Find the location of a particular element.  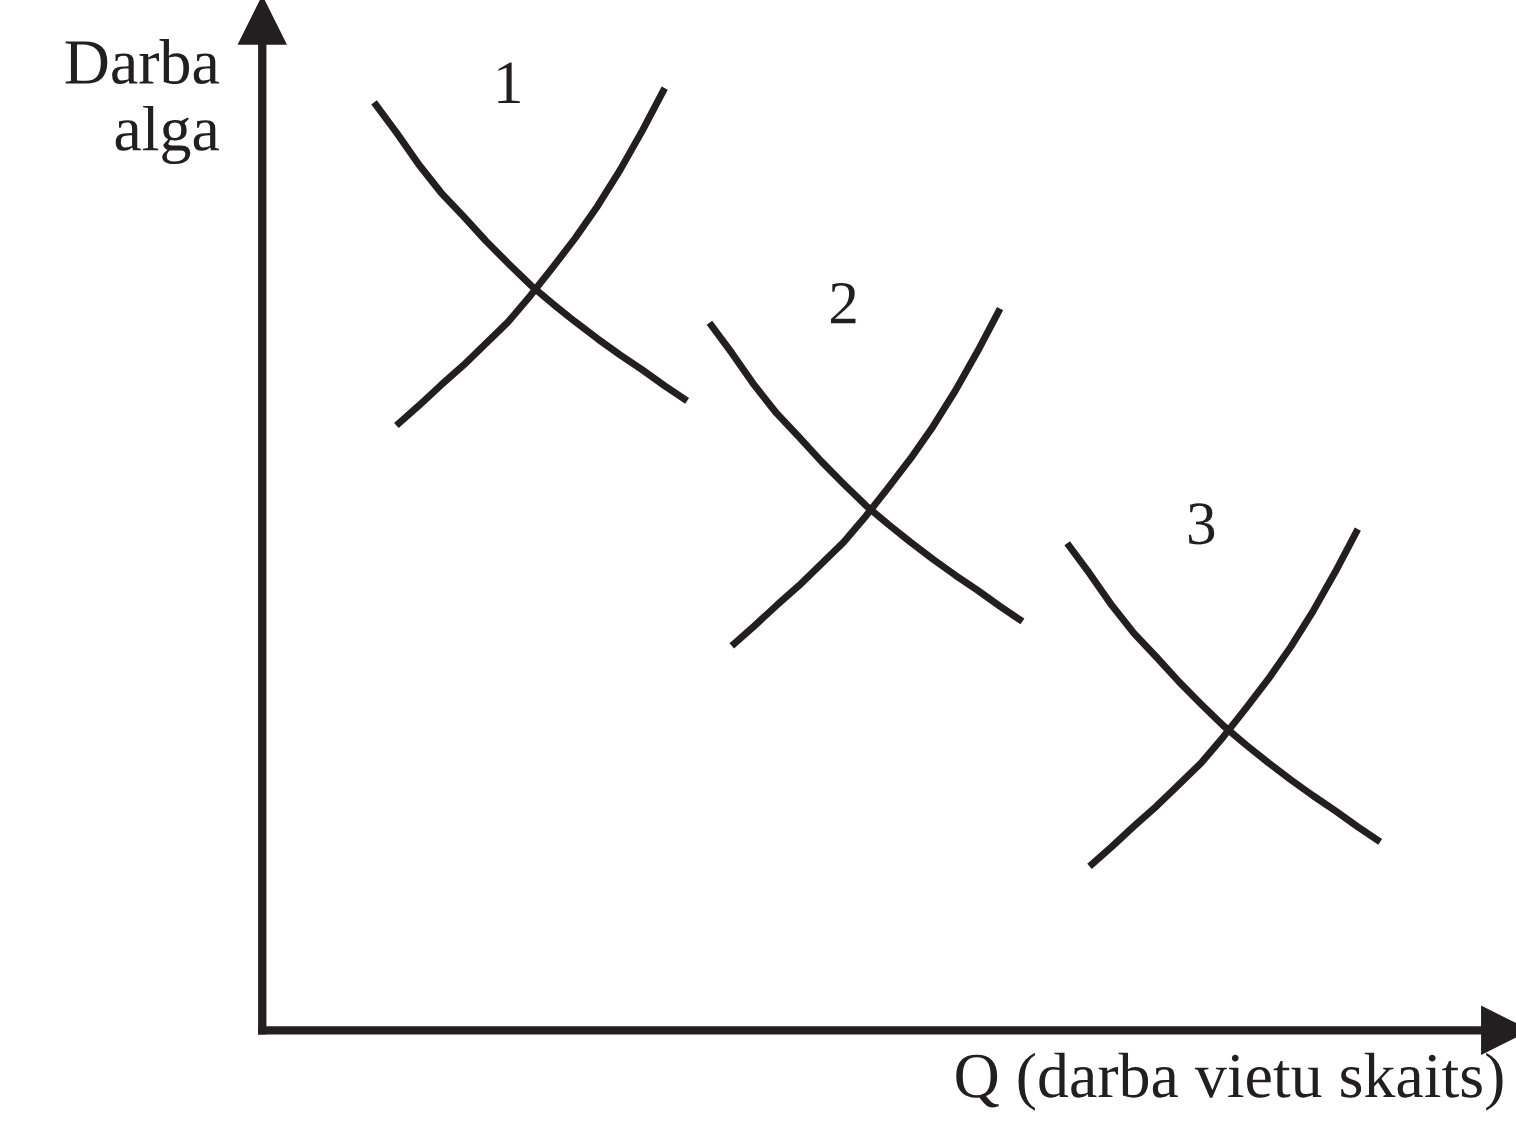

annotation: 1 is located at coordinates (509, 82).